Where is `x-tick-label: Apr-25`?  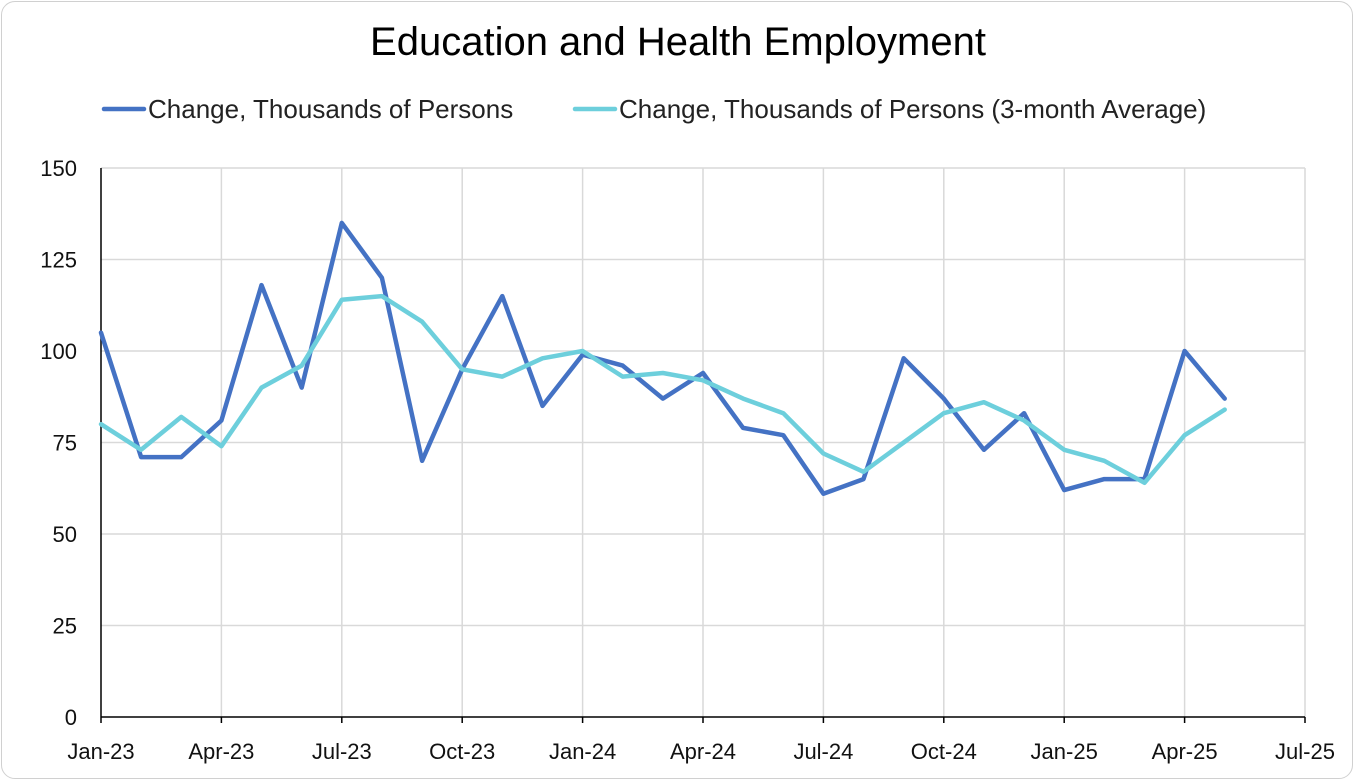 x-tick-label: Apr-25 is located at coordinates (1185, 751).